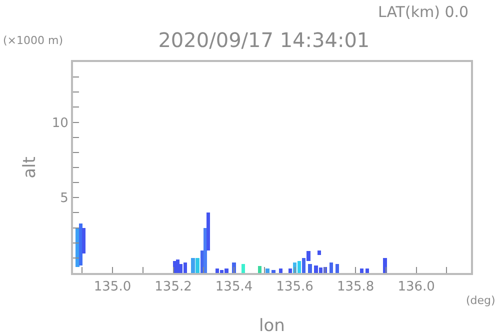 The width and height of the screenshot is (498, 336). What do you see at coordinates (295, 287) in the screenshot?
I see `x-tick-label: 135.6` at bounding box center [295, 287].